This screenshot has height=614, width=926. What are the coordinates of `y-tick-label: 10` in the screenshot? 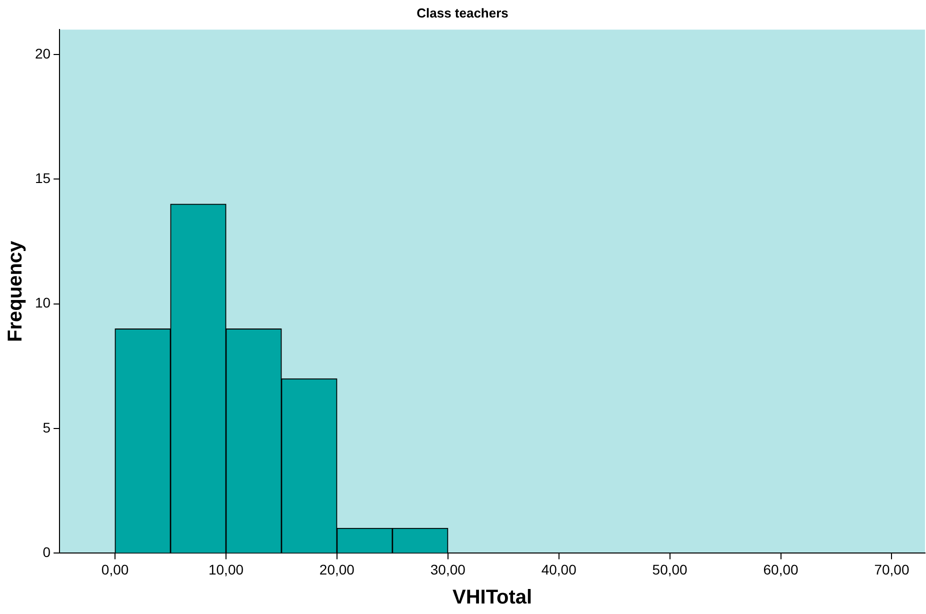 It's located at (42, 302).